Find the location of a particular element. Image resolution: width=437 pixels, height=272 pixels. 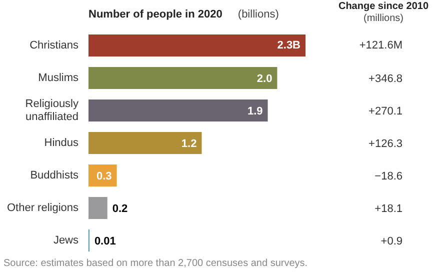

chart-subtitle: (billions) is located at coordinates (258, 14).